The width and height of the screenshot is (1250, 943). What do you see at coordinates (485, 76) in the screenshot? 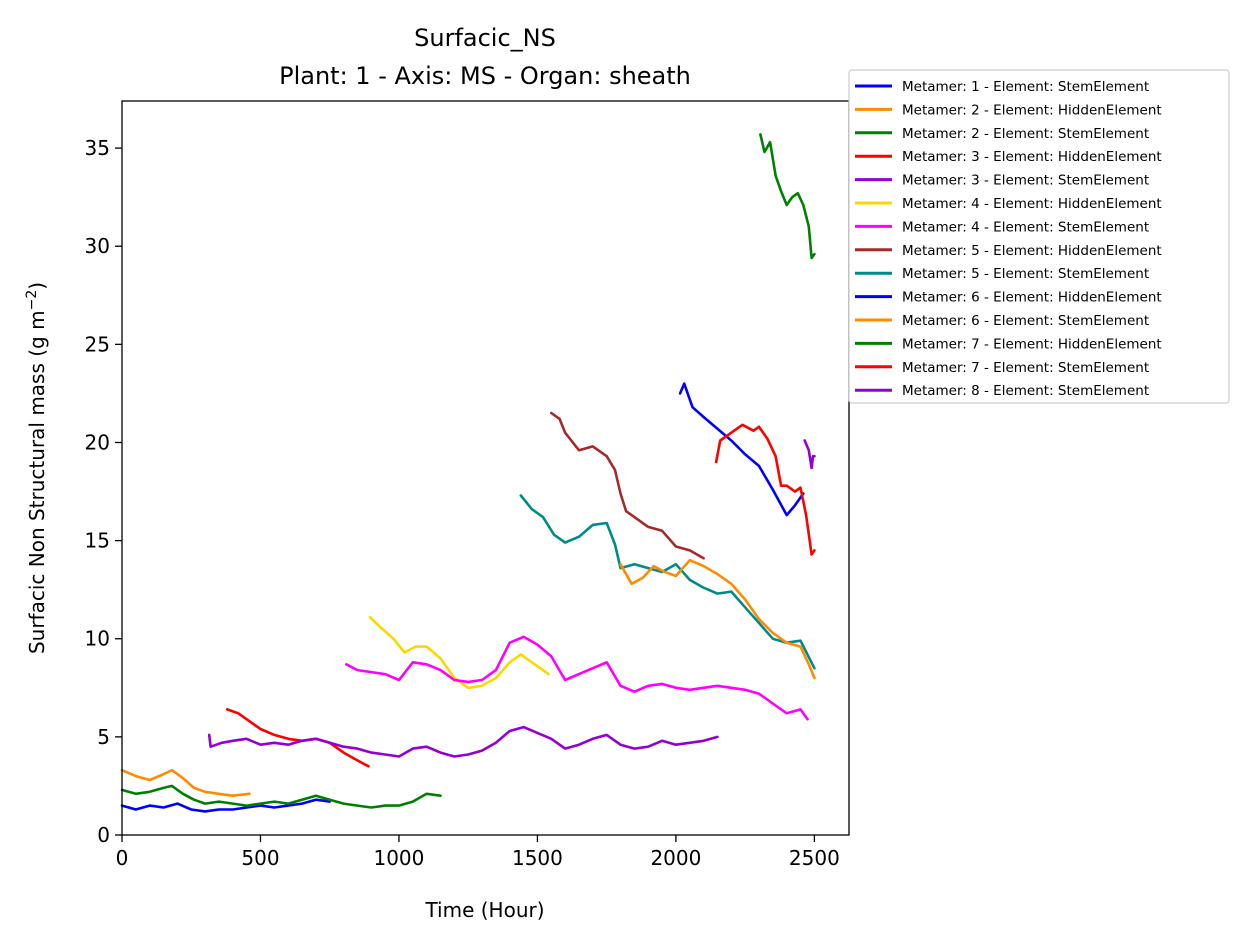
I see `chart-subtitle: Plant: 1 - Axis: MS - Organ: sheath` at bounding box center [485, 76].